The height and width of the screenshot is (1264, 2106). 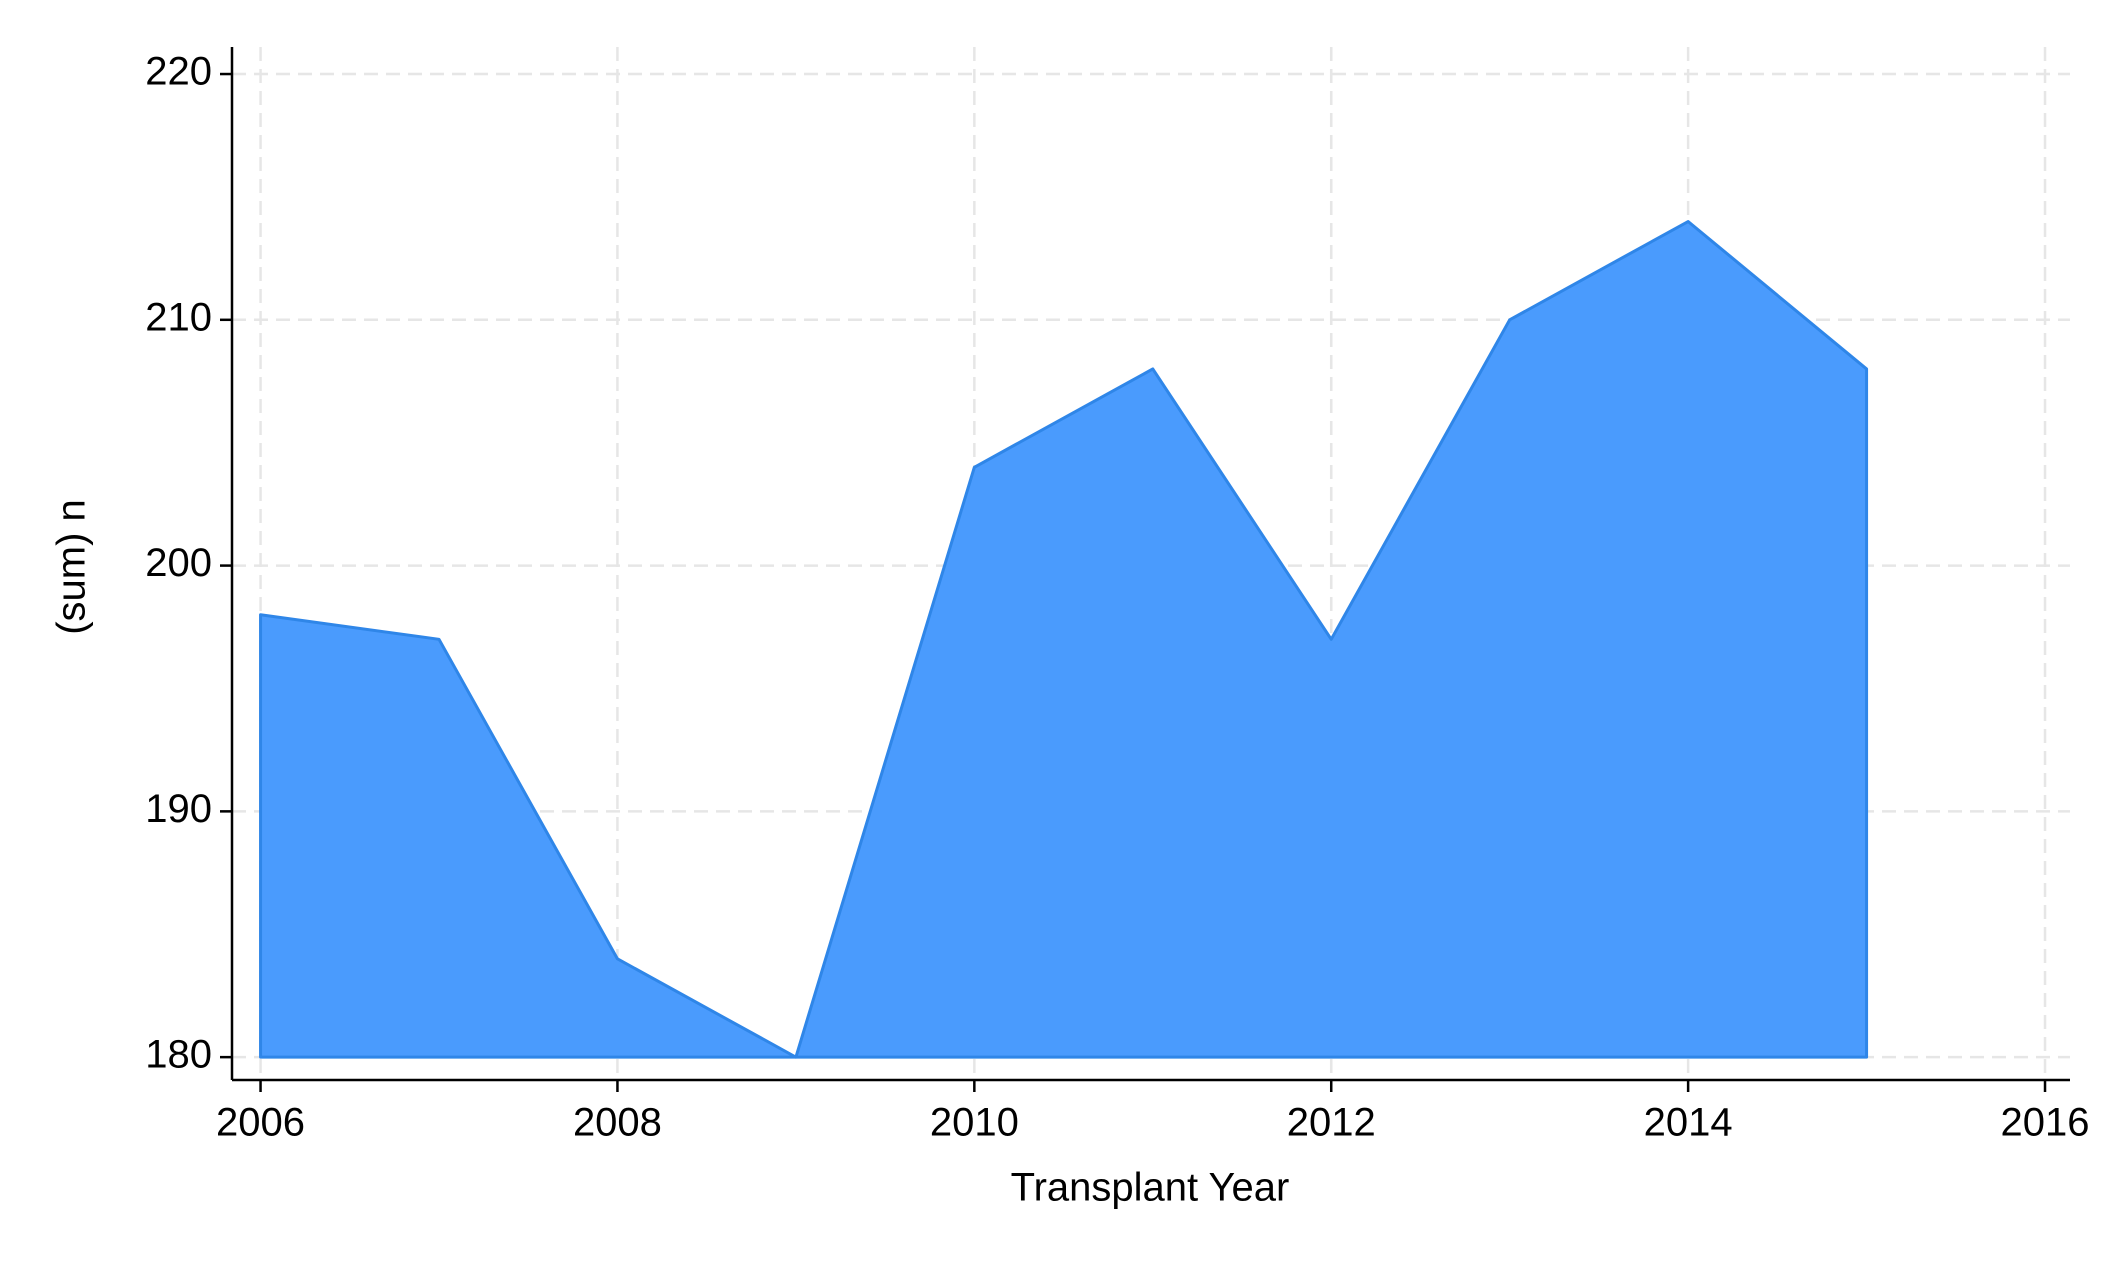 What do you see at coordinates (260, 1123) in the screenshot?
I see `x-tick-label: 2006` at bounding box center [260, 1123].